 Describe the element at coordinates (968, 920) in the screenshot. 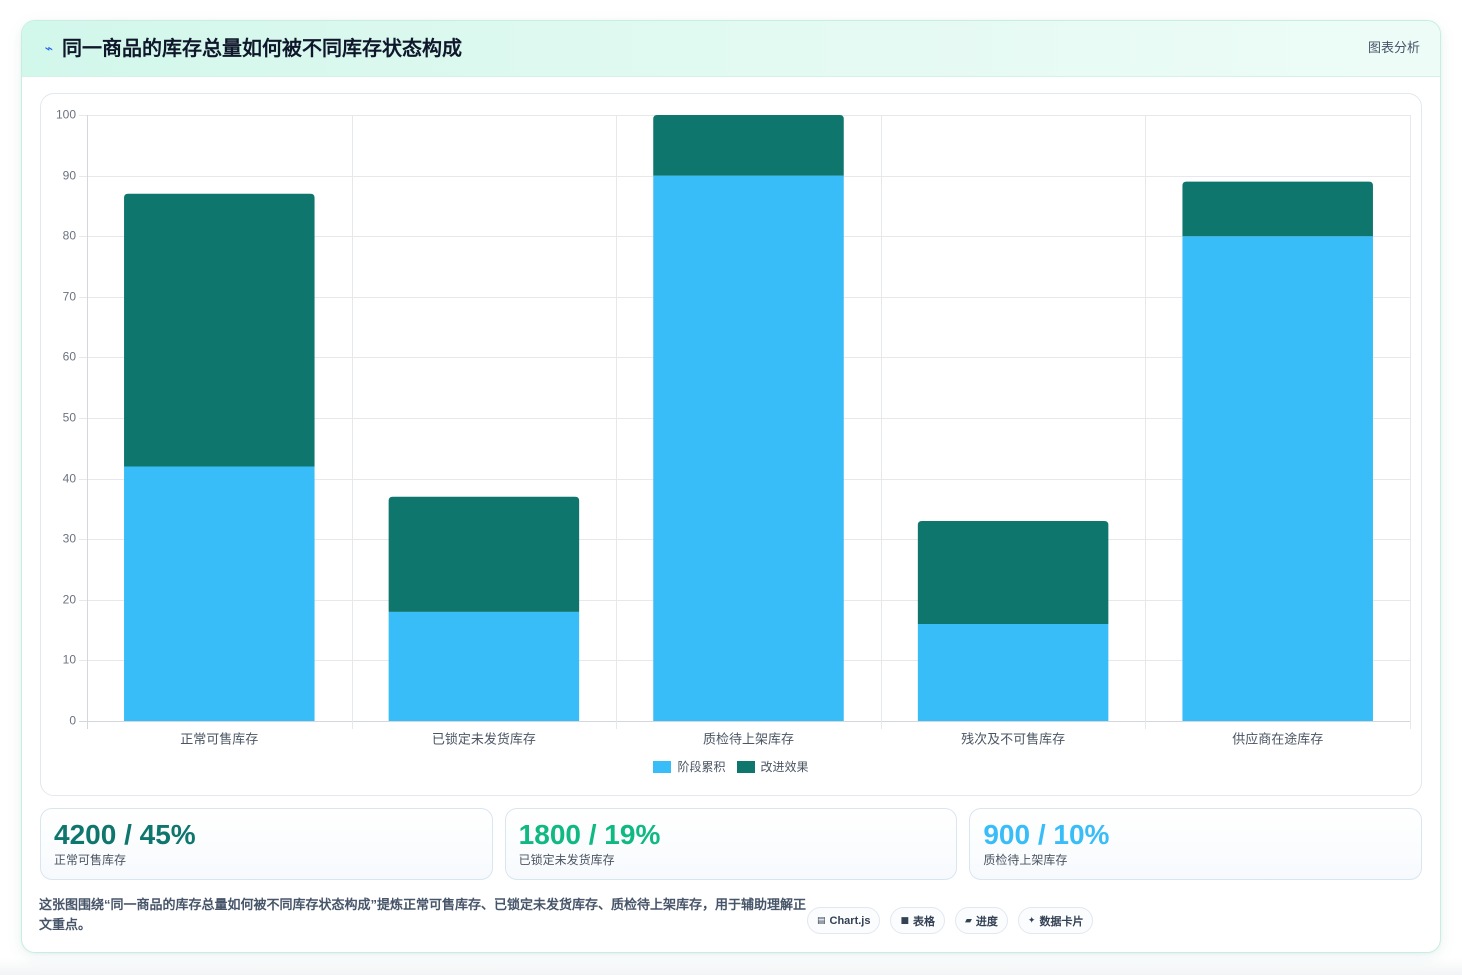

I see `progress-icon: ▰` at that location.